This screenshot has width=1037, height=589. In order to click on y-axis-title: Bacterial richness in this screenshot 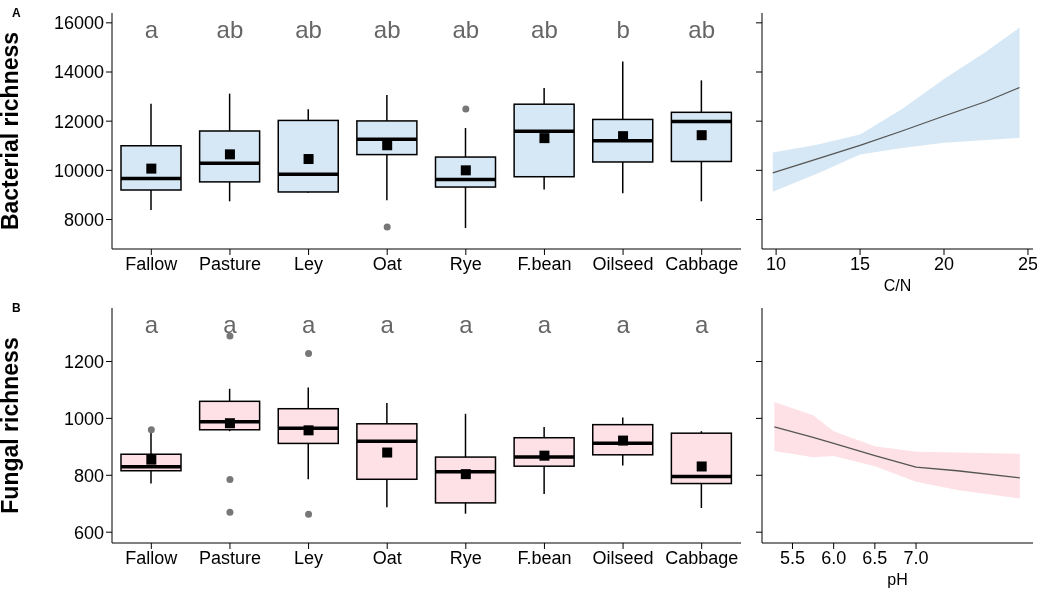, I will do `click(12, 131)`.